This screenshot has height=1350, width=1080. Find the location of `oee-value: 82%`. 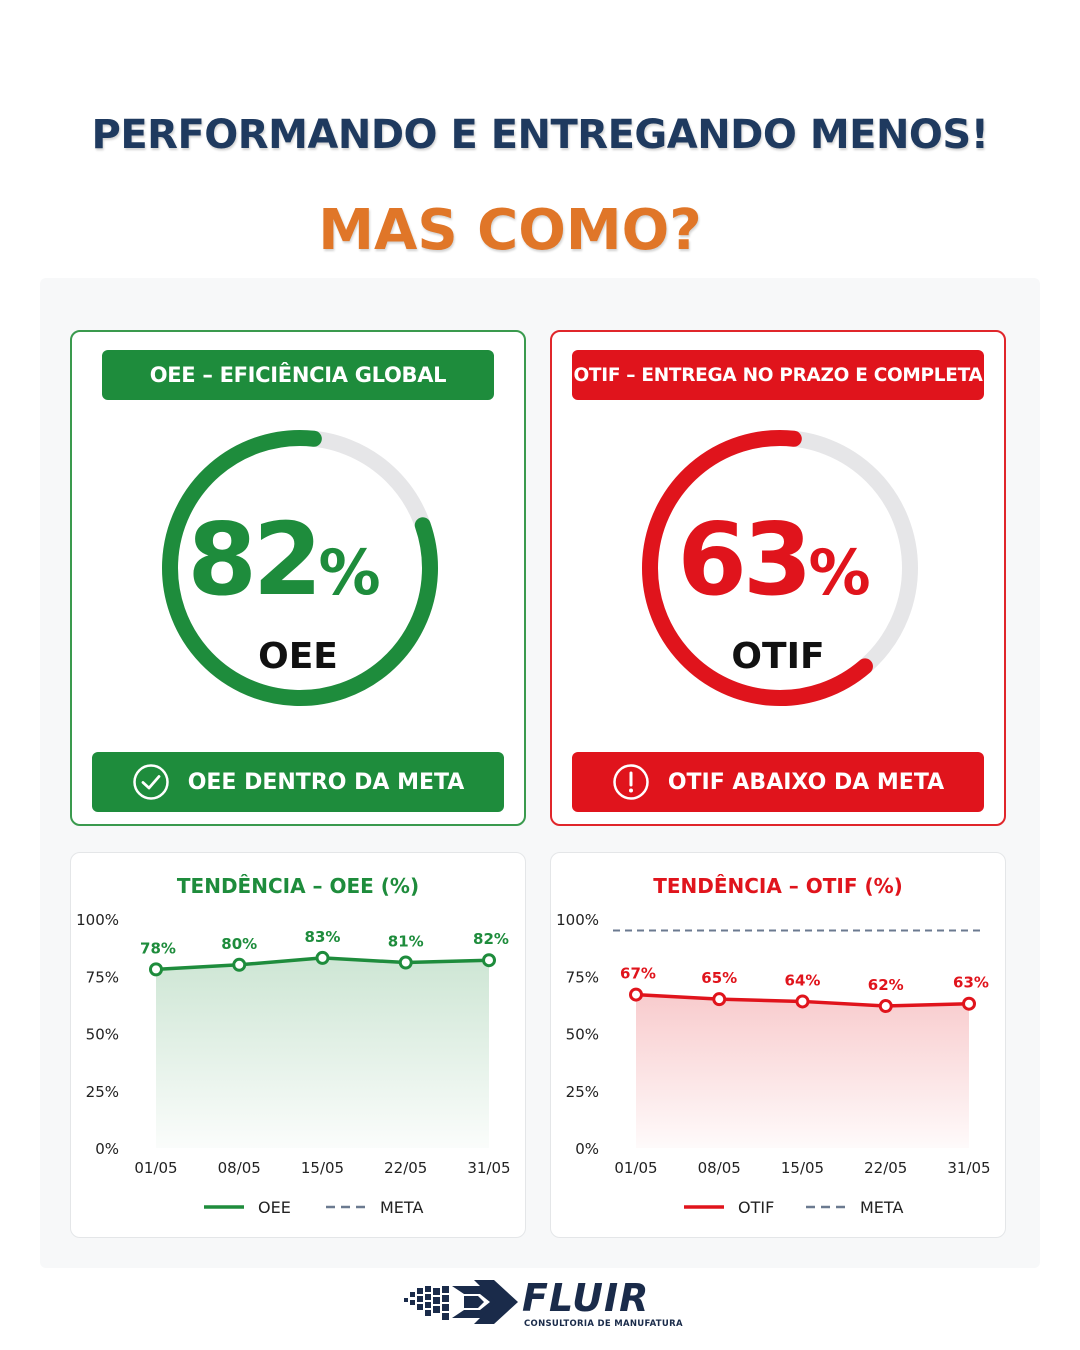

oee-value: 82% is located at coordinates (284, 560).